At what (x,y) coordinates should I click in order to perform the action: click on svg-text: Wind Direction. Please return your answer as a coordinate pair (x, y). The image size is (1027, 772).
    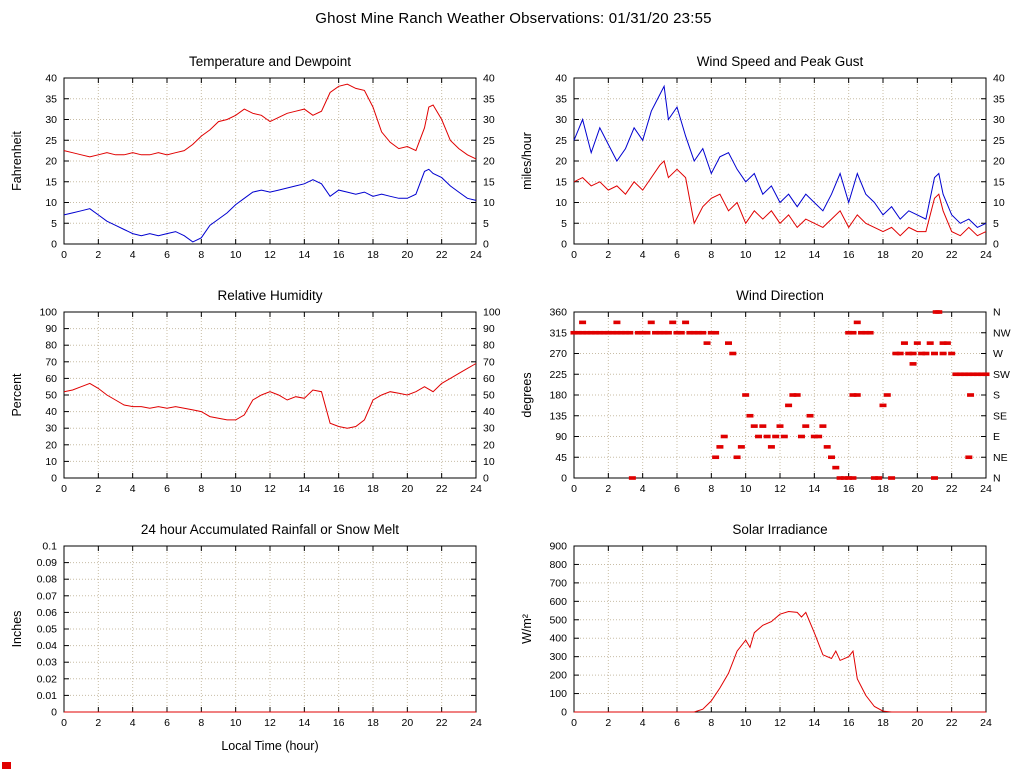
    Looking at the image, I should click on (780, 295).